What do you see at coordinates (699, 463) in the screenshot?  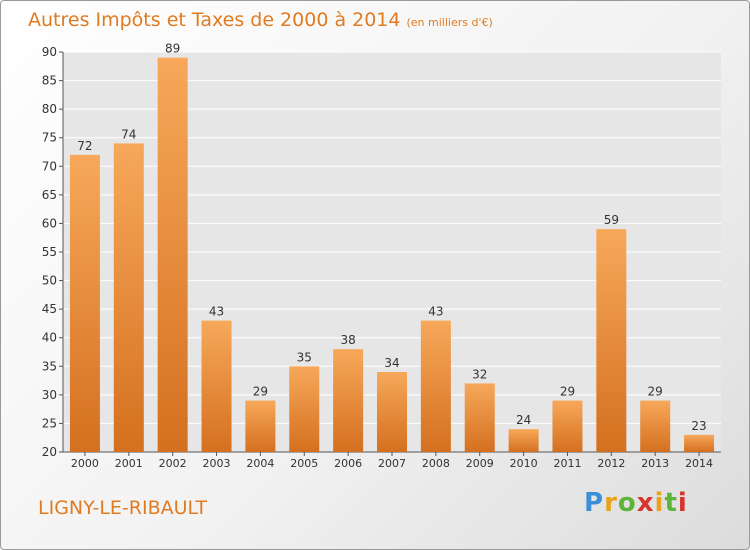 I see `x-tick-label: 2014` at bounding box center [699, 463].